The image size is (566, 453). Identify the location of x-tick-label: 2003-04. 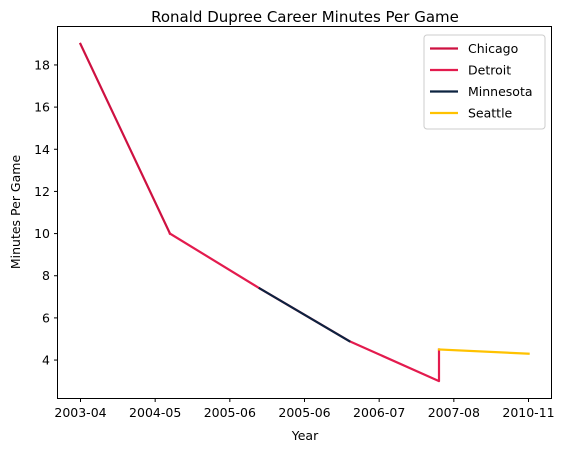
(80, 412).